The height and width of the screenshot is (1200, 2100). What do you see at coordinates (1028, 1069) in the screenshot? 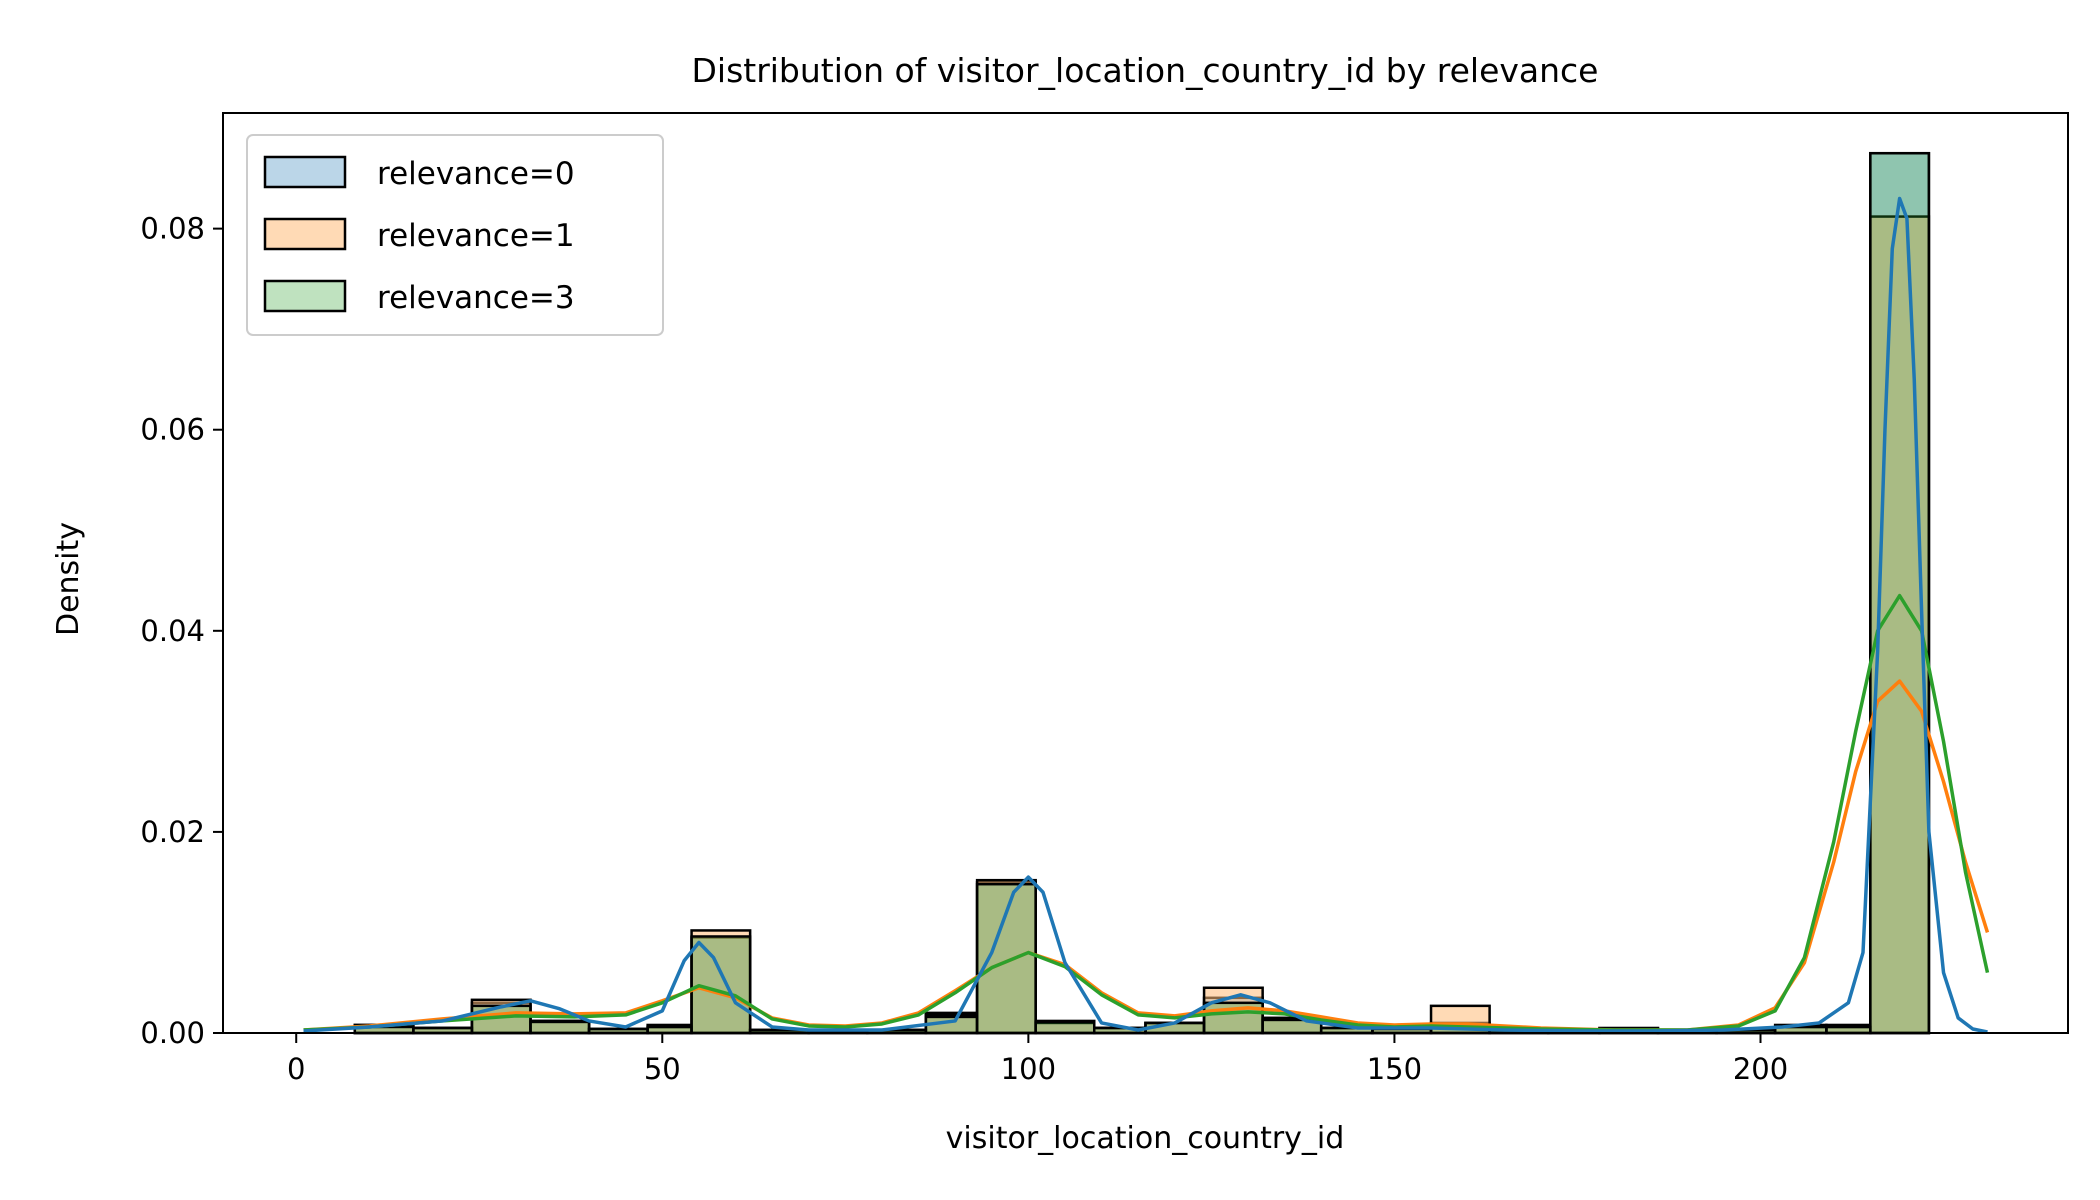
I see `x-tick-label: 100` at bounding box center [1028, 1069].